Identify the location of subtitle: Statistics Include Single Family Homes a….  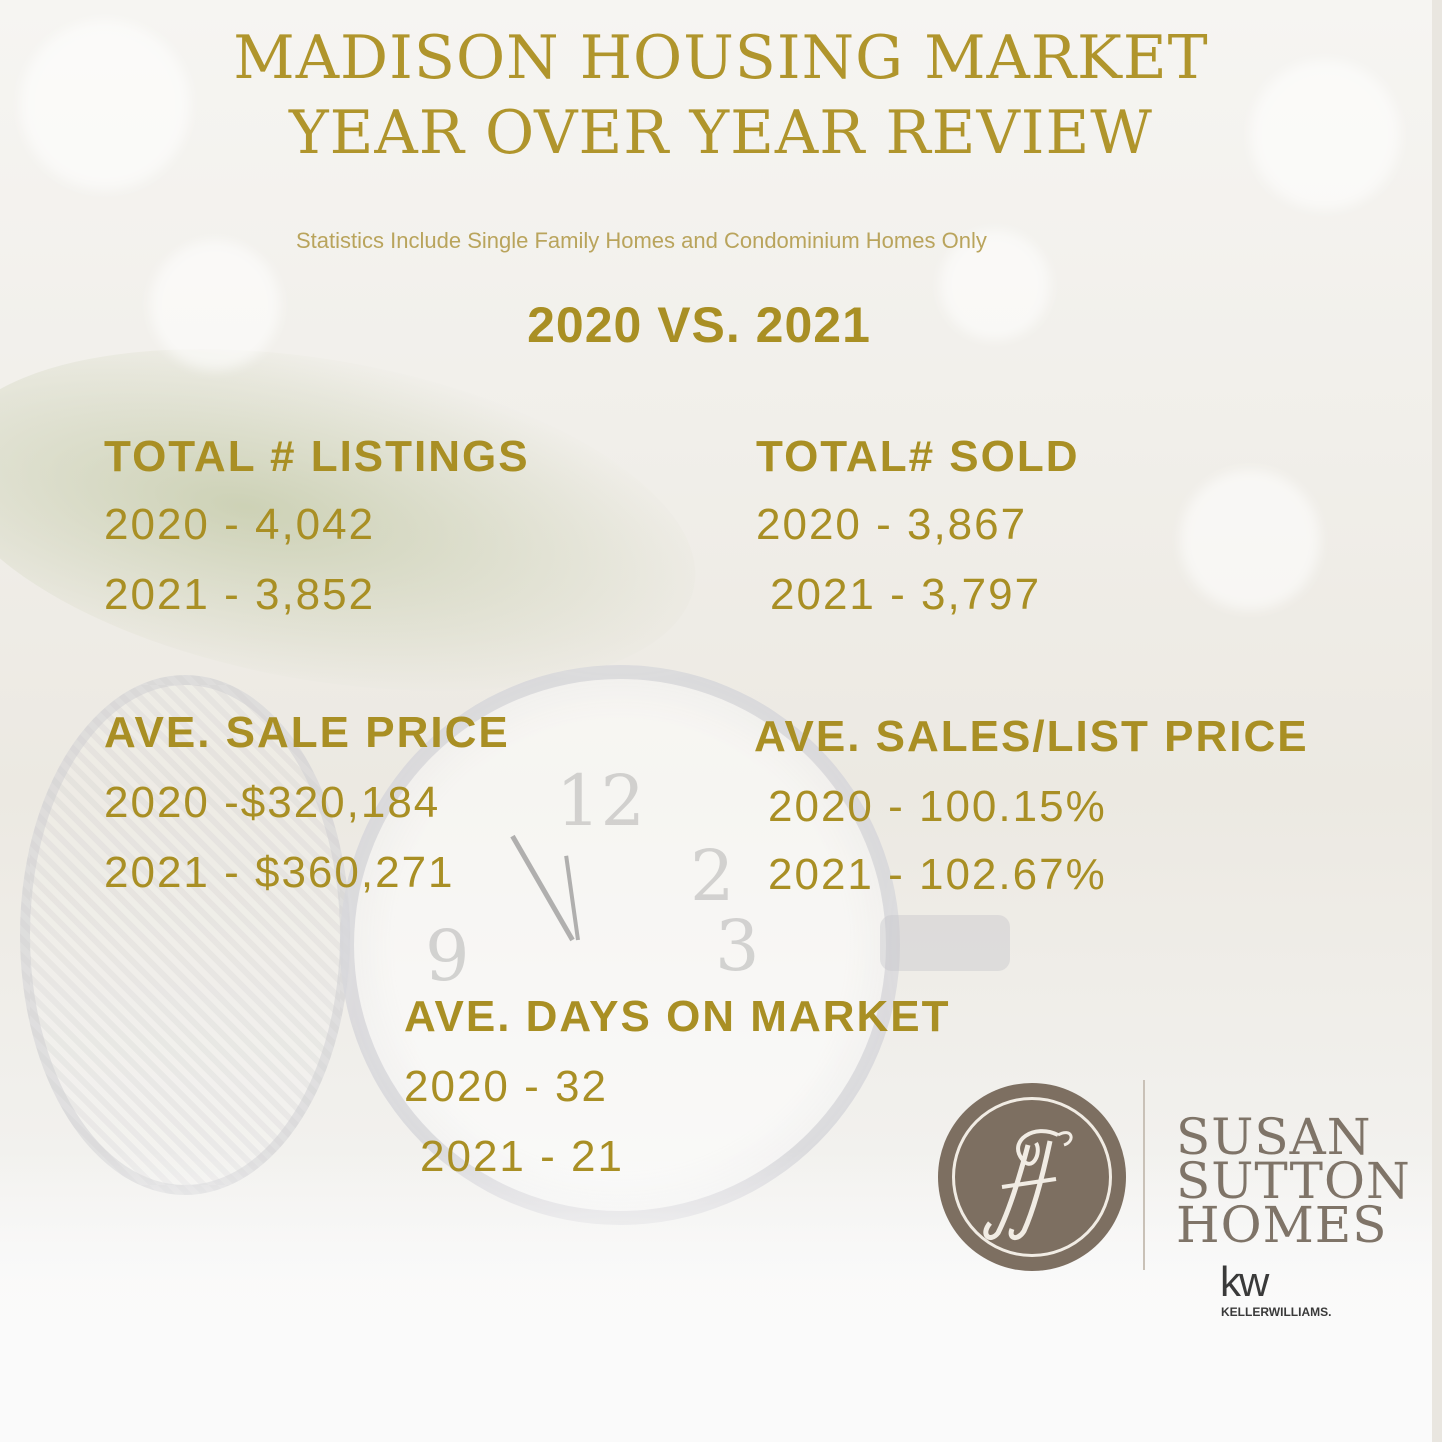
(641, 240).